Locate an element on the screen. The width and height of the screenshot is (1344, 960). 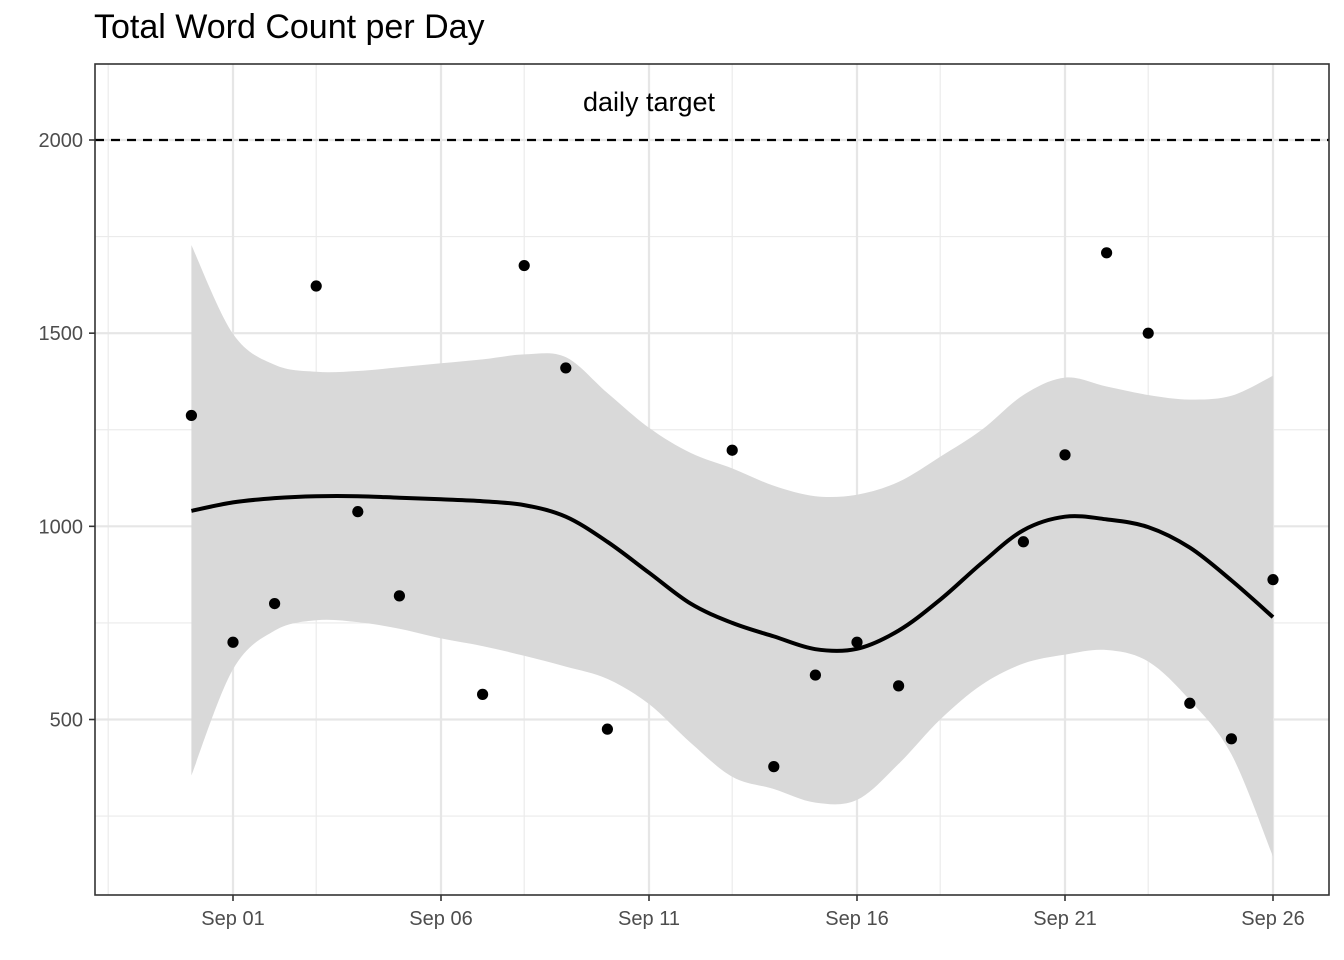
y-axis: 500 1000 1500 2000 is located at coordinates (67, 431).